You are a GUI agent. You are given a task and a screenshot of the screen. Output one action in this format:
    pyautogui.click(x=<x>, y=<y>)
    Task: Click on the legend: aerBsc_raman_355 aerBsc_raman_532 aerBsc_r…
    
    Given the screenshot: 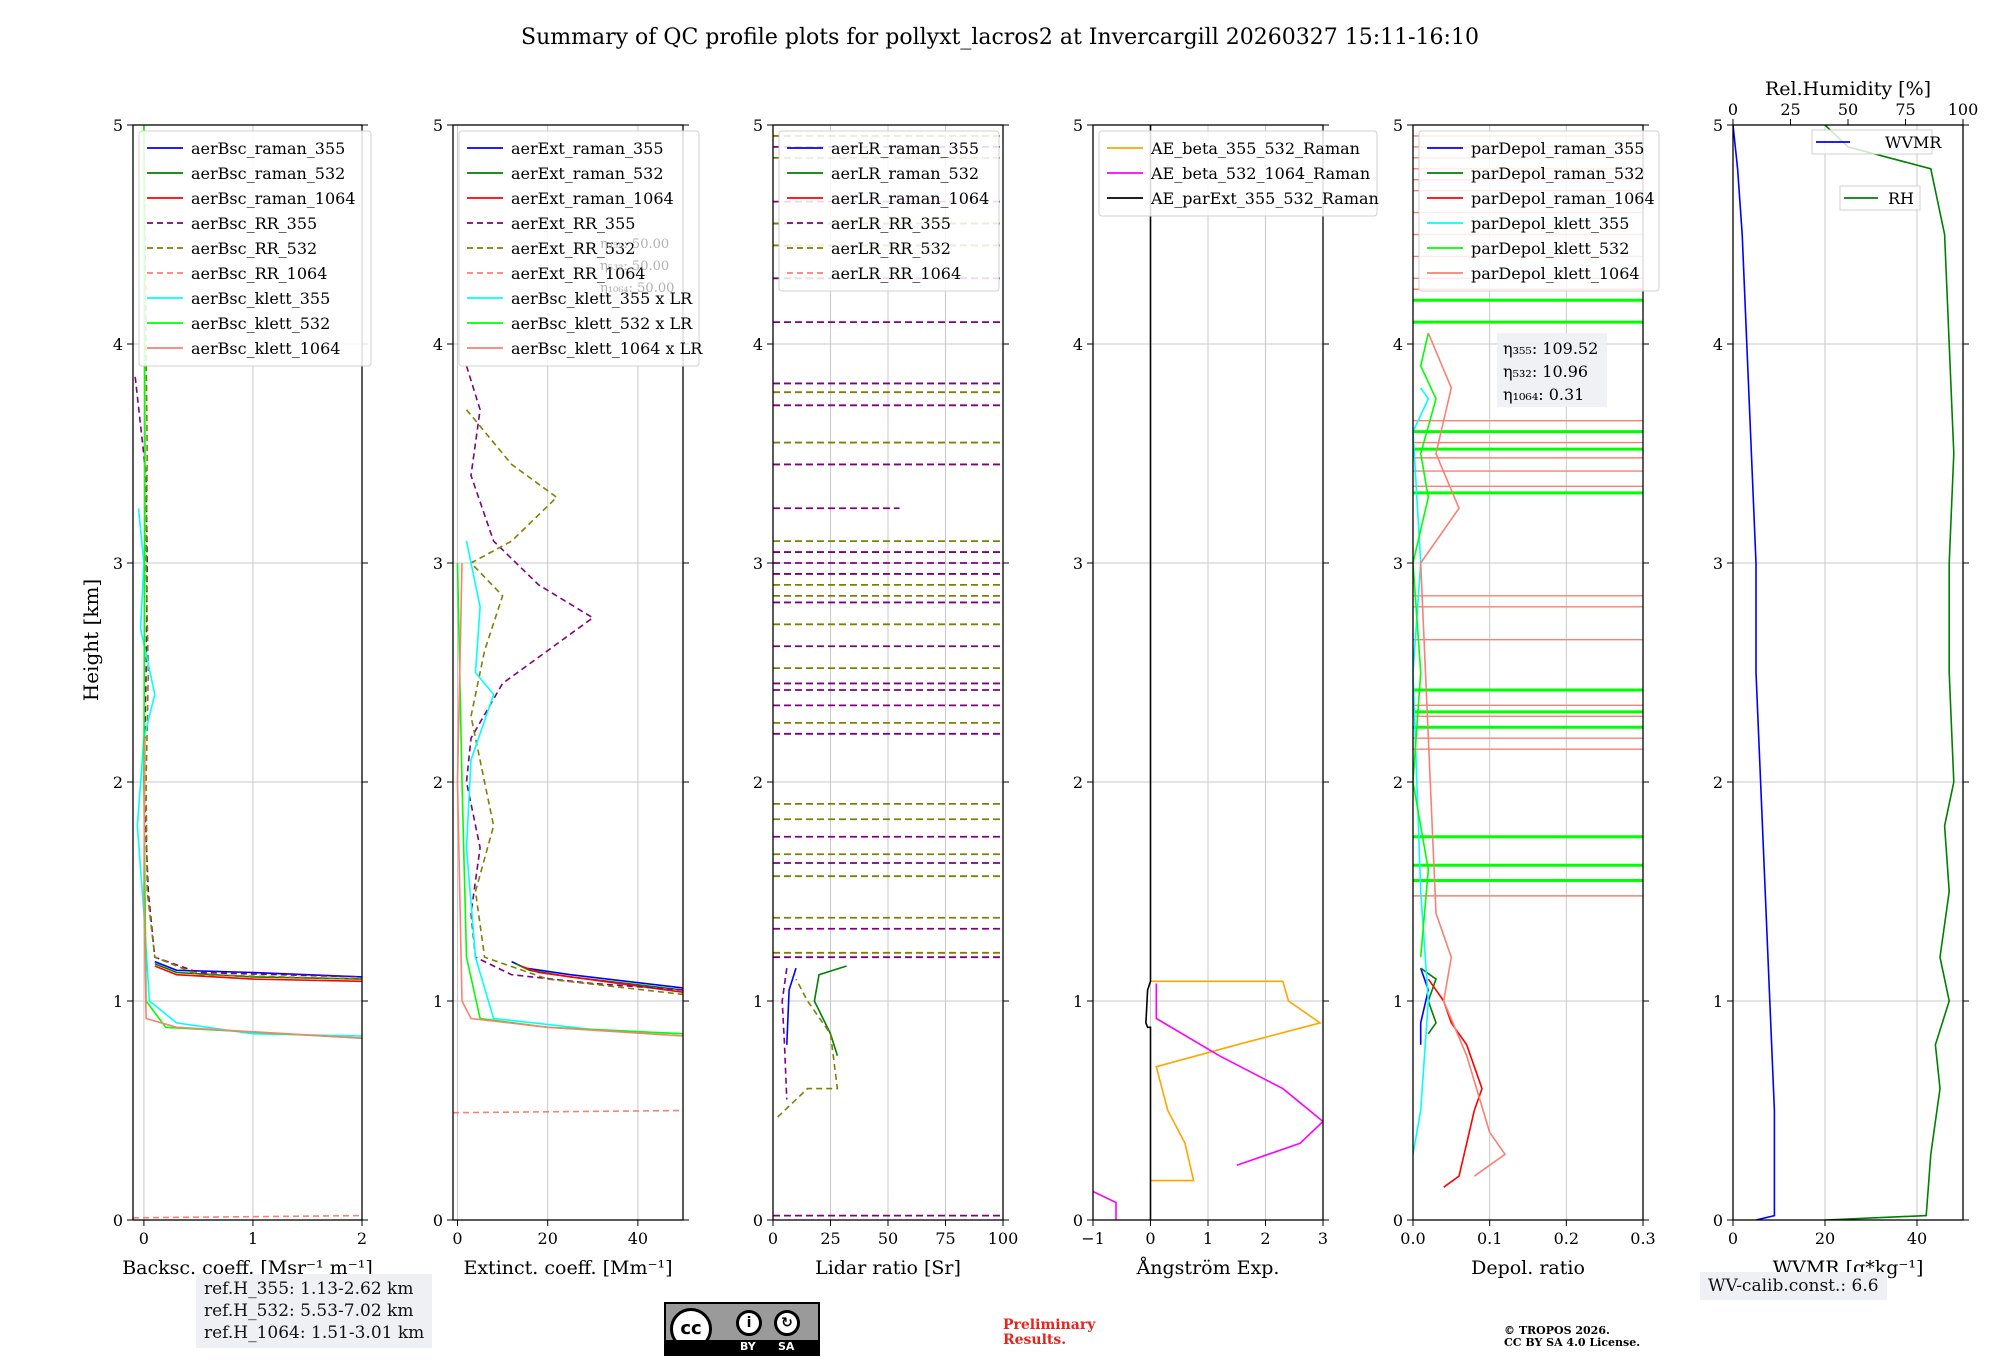 What is the action you would take?
    pyautogui.click(x=255, y=248)
    